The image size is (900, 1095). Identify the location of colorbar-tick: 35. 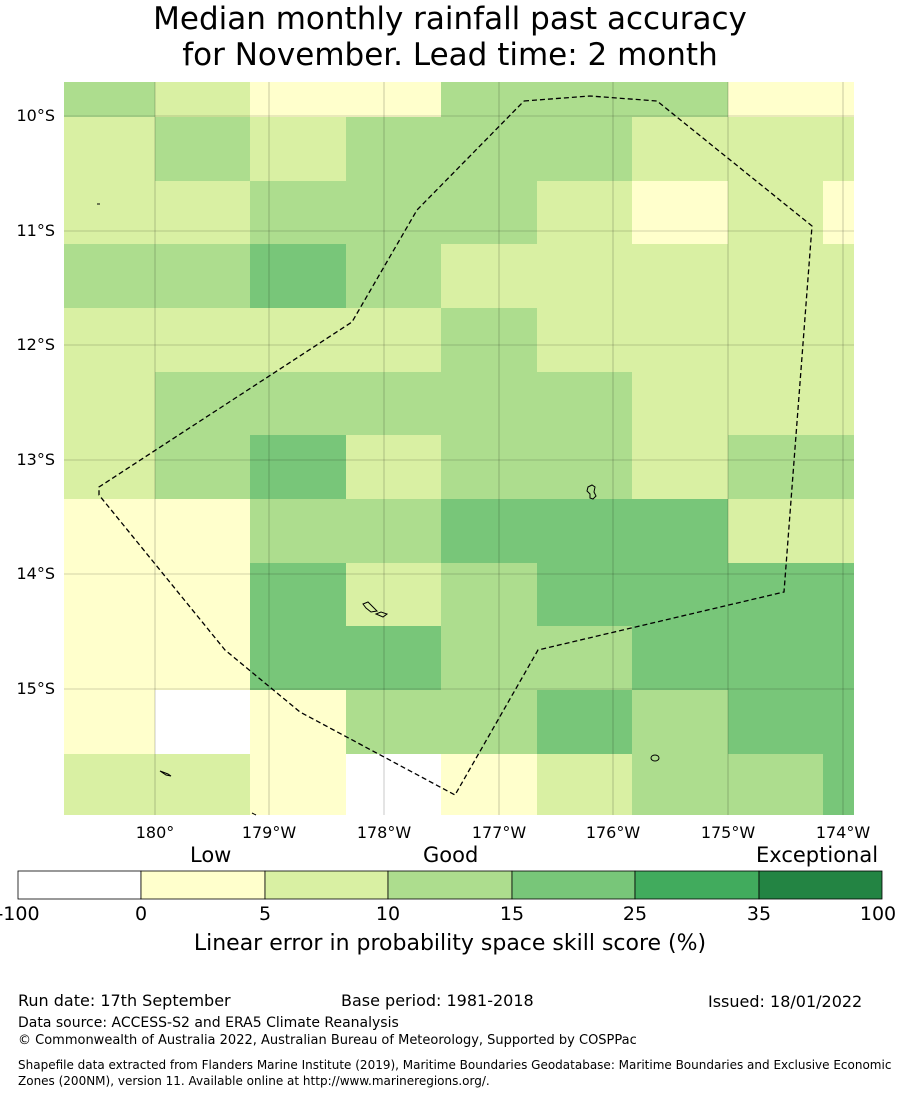
(759, 914).